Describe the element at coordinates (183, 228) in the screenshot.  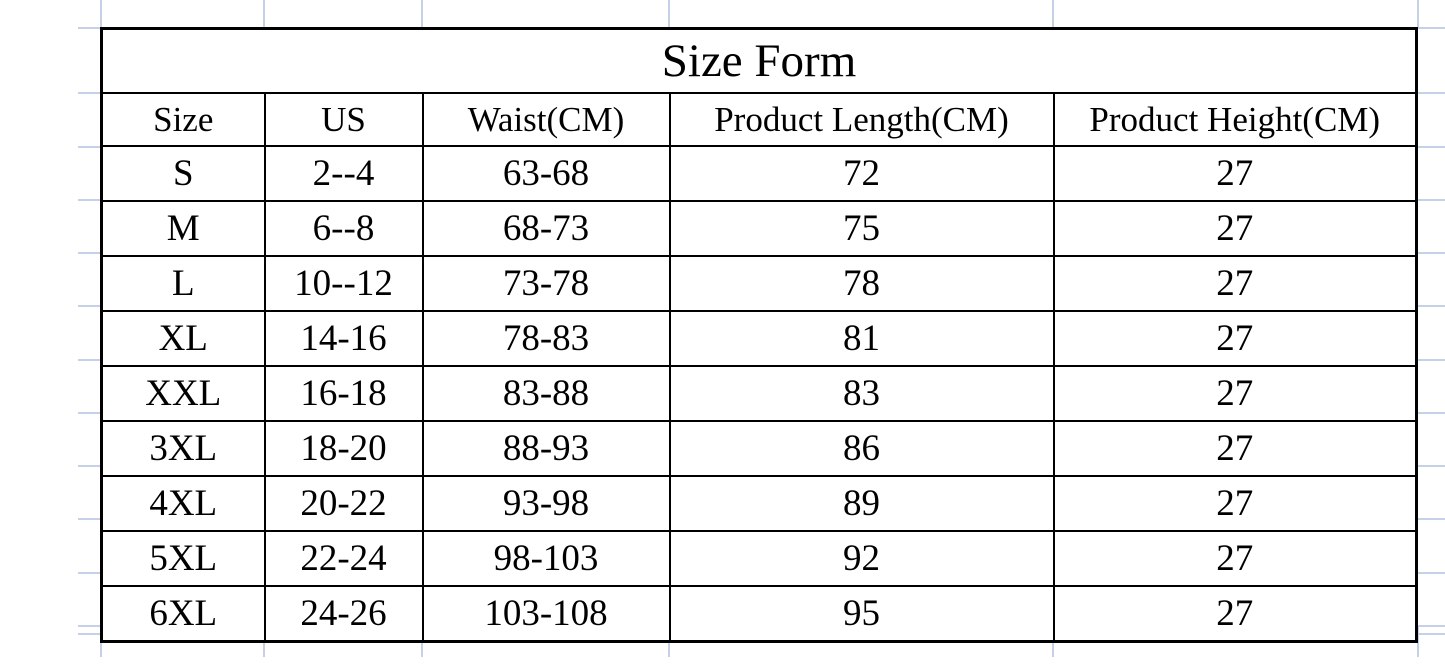
I see `size-label-cell: M` at that location.